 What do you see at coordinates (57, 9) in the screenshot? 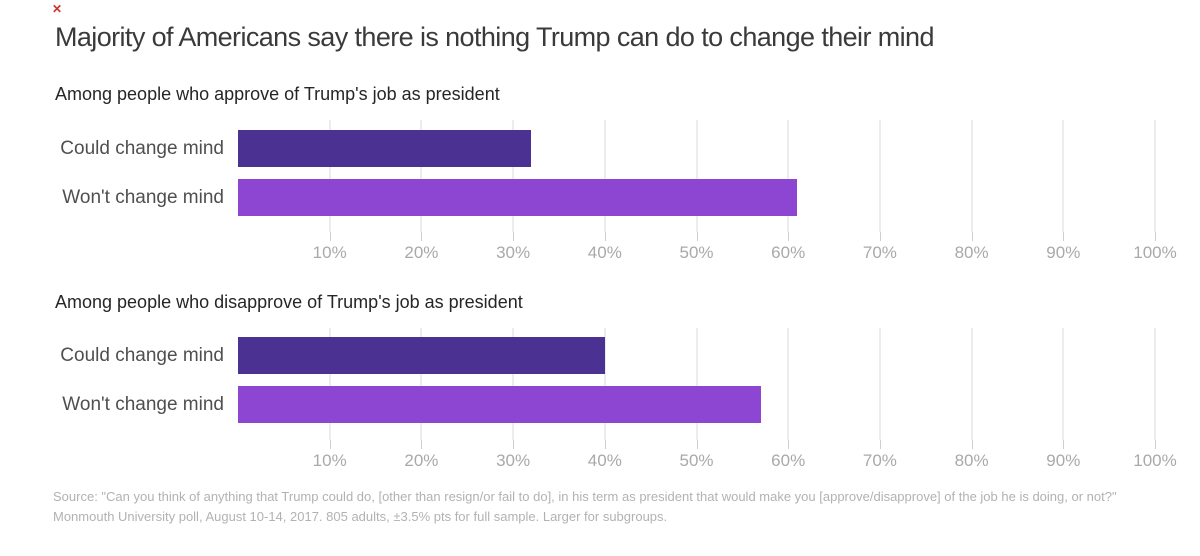
I see `broken-image-icon: ✕` at bounding box center [57, 9].